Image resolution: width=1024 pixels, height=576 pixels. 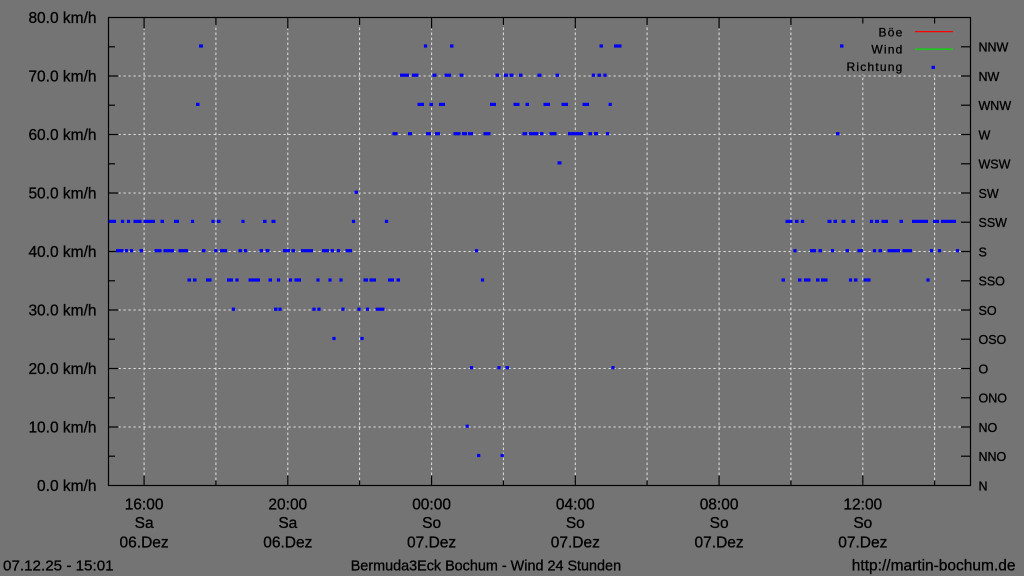 I want to click on svg-text: 40.0 km/h, so click(x=62, y=252).